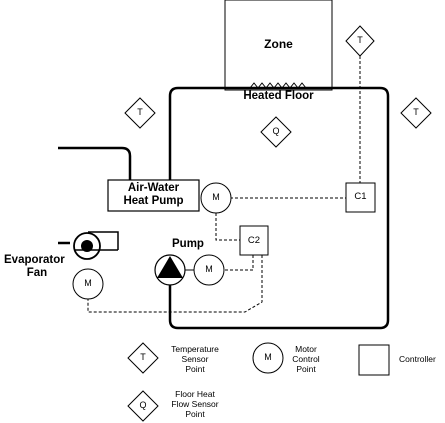 This screenshot has width=445, height=423. Describe the element at coordinates (417, 359) in the screenshot. I see `legend-controller-text: Controller` at that location.